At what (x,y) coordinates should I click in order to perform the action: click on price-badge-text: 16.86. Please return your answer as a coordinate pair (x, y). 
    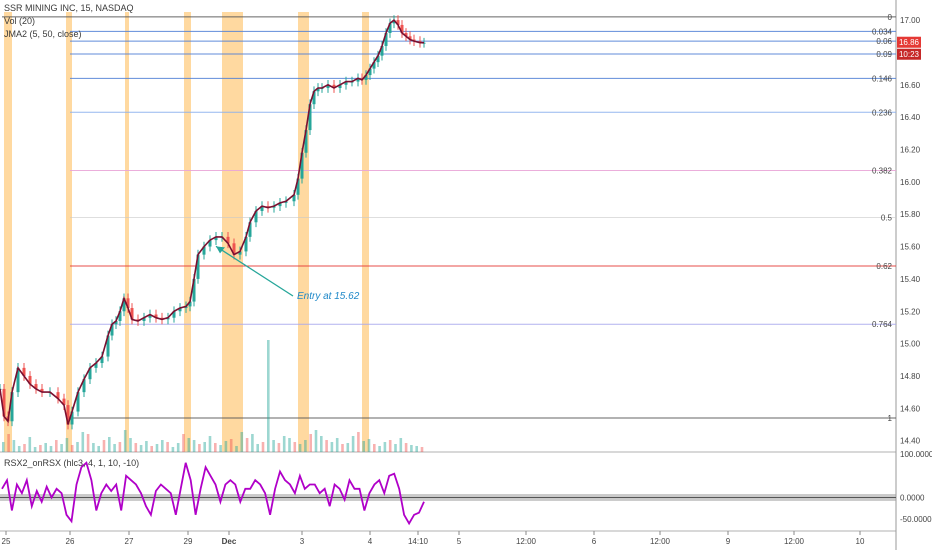
    Looking at the image, I should click on (909, 42).